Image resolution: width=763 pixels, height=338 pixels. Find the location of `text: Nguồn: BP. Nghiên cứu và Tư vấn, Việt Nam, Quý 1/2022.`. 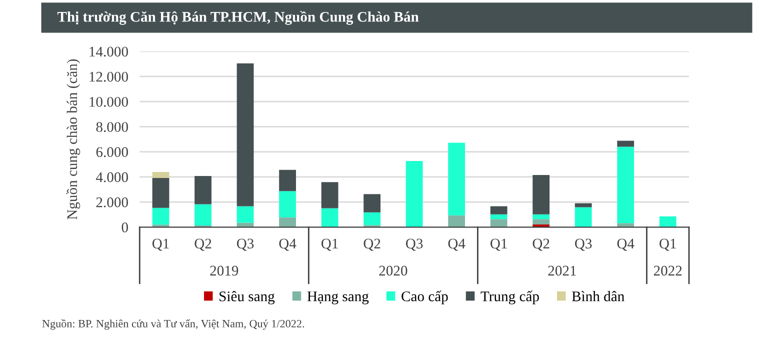

text: Nguồn: BP. Nghiên cứu và Tư vấn, Việt Nam, Quý 1/2022. is located at coordinates (173, 324).